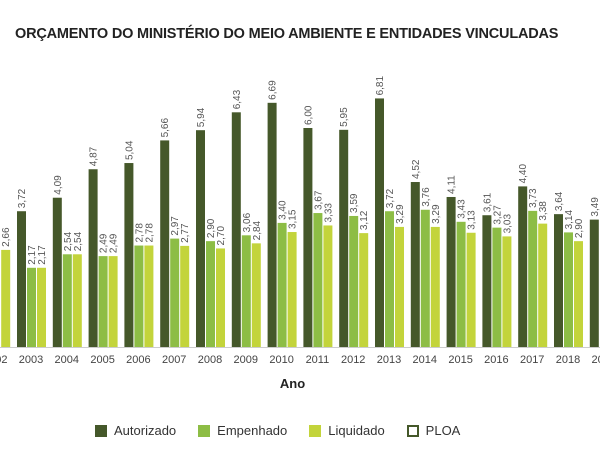 This screenshot has width=600, height=466. I want to click on data-label: 3,06, so click(247, 222).